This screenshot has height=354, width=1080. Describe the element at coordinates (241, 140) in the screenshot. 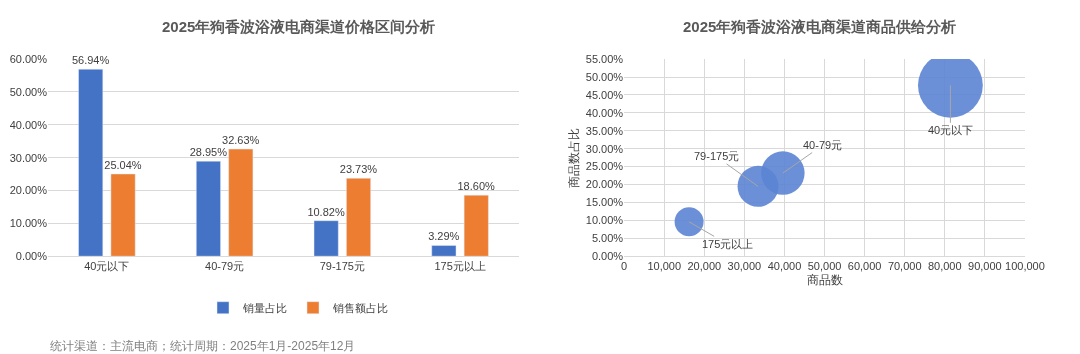

I see `data-label: 32.63%` at that location.